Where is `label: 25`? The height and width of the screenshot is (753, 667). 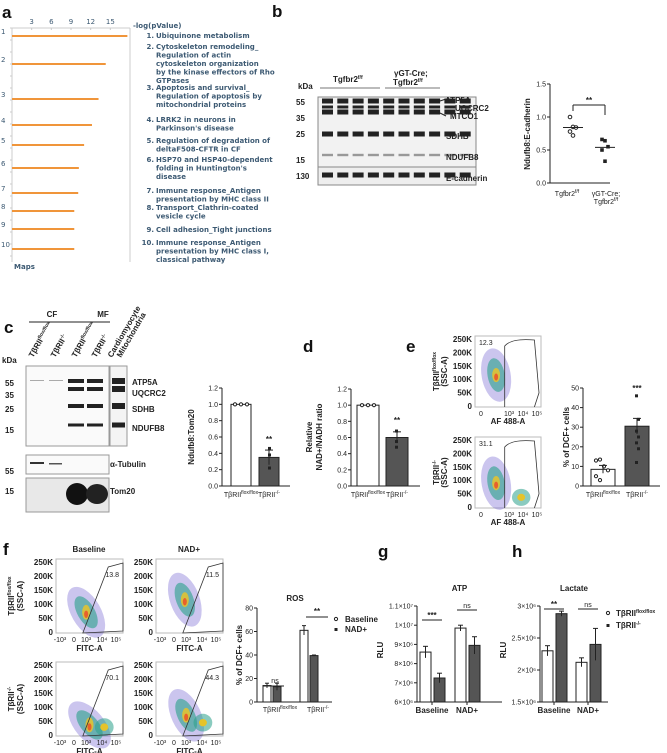 label: 25 is located at coordinates (9, 409).